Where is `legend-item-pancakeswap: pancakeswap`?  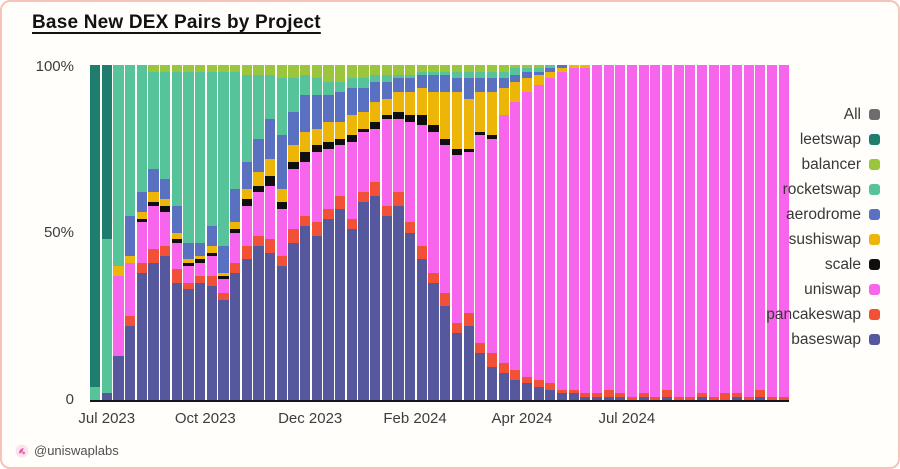 legend-item-pancakeswap: pancakeswap is located at coordinates (823, 314).